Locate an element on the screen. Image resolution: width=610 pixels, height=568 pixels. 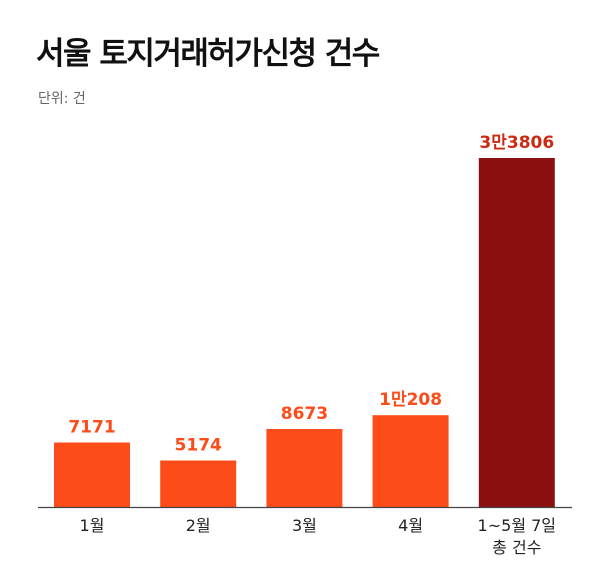
value-label-5: 3만3806 is located at coordinates (516, 143).